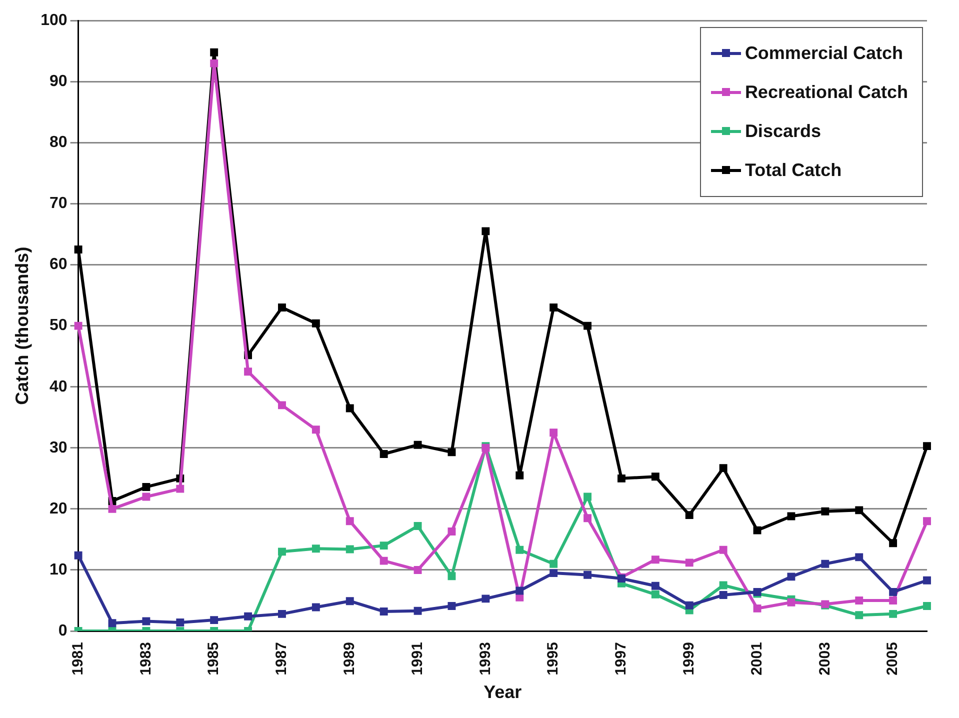 The image size is (959, 718). I want to click on x-tick-label: 2001, so click(757, 659).